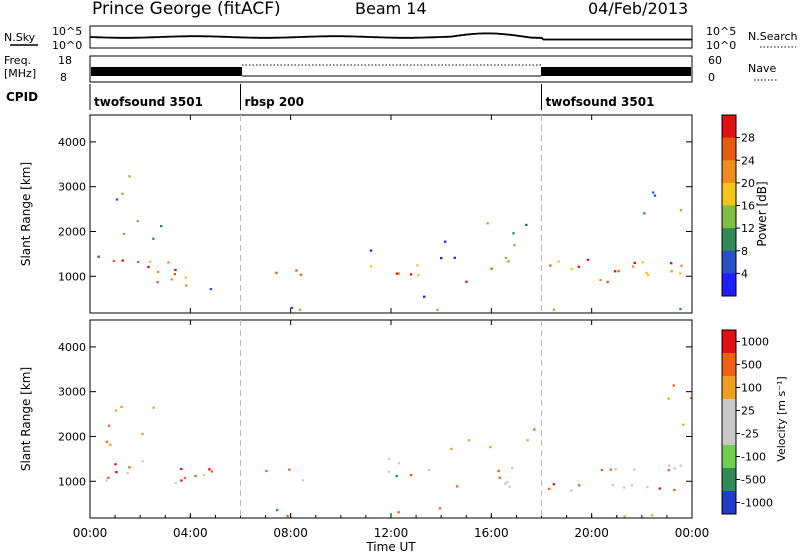 The image size is (800, 554). Describe the element at coordinates (72, 276) in the screenshot. I see `y-tick-label: 1000` at that location.